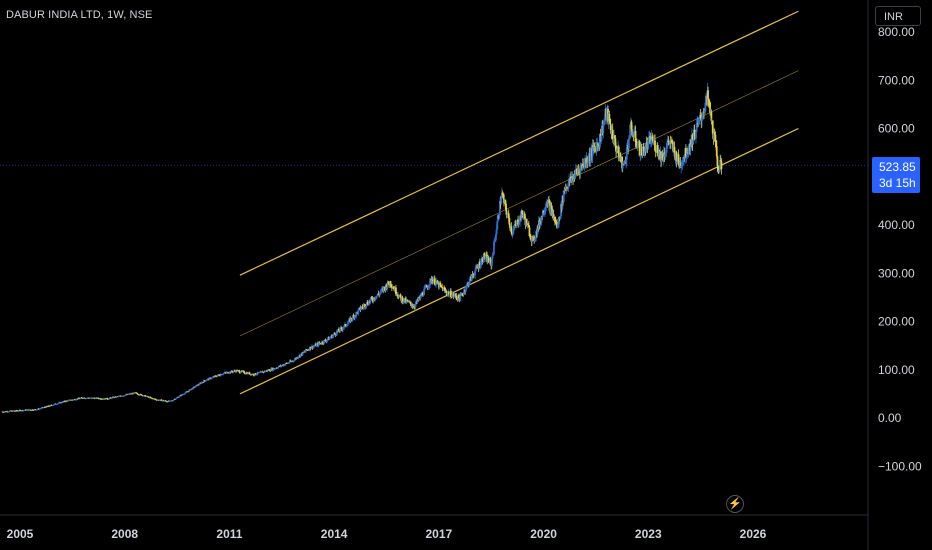 This screenshot has height=550, width=932. Describe the element at coordinates (79, 15) in the screenshot. I see `symbol-title: DABUR INDIA LTD, 1W, NSE` at that location.